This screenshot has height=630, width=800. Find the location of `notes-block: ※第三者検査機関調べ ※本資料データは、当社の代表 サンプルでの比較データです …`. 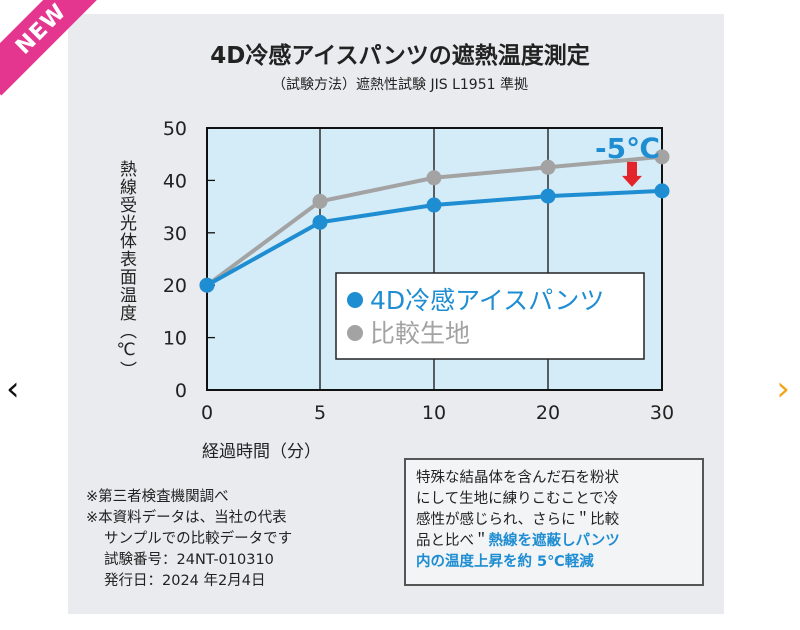

notes-block: ※第三者検査機関調べ ※本資料データは、当社の代表 サンプルでの比較データです … is located at coordinates (189, 539).